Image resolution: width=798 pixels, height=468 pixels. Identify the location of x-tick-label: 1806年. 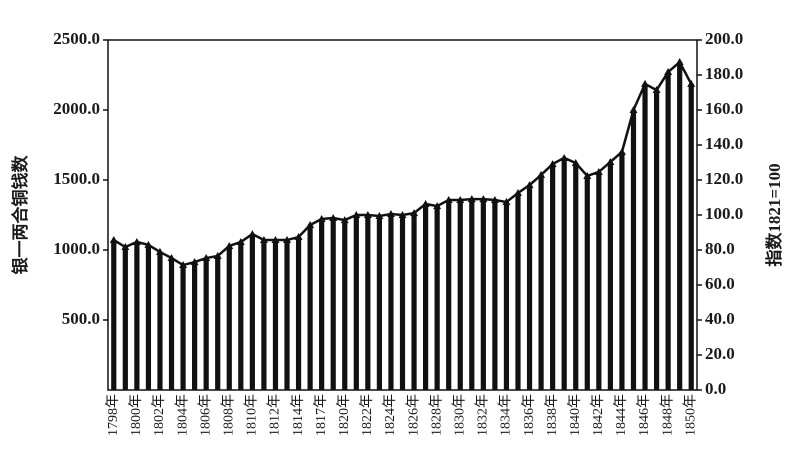
(205, 415).